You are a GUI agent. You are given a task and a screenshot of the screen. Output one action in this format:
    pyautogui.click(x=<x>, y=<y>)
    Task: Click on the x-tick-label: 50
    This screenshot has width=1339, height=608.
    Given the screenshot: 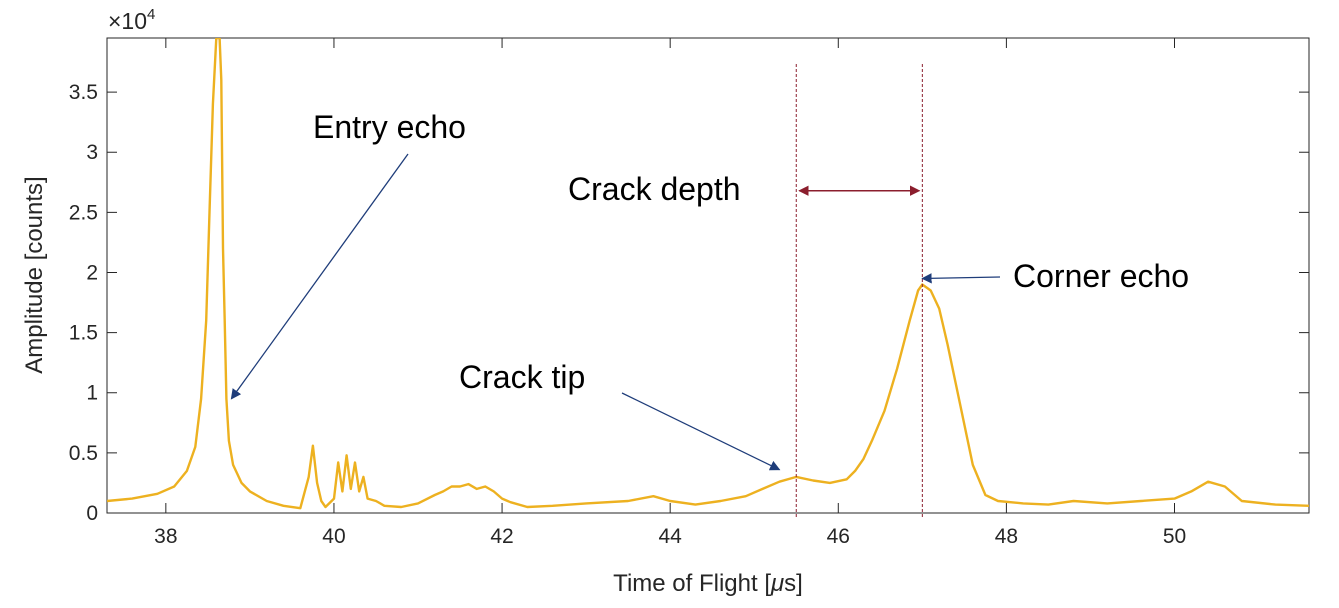 What is the action you would take?
    pyautogui.click(x=1174, y=536)
    